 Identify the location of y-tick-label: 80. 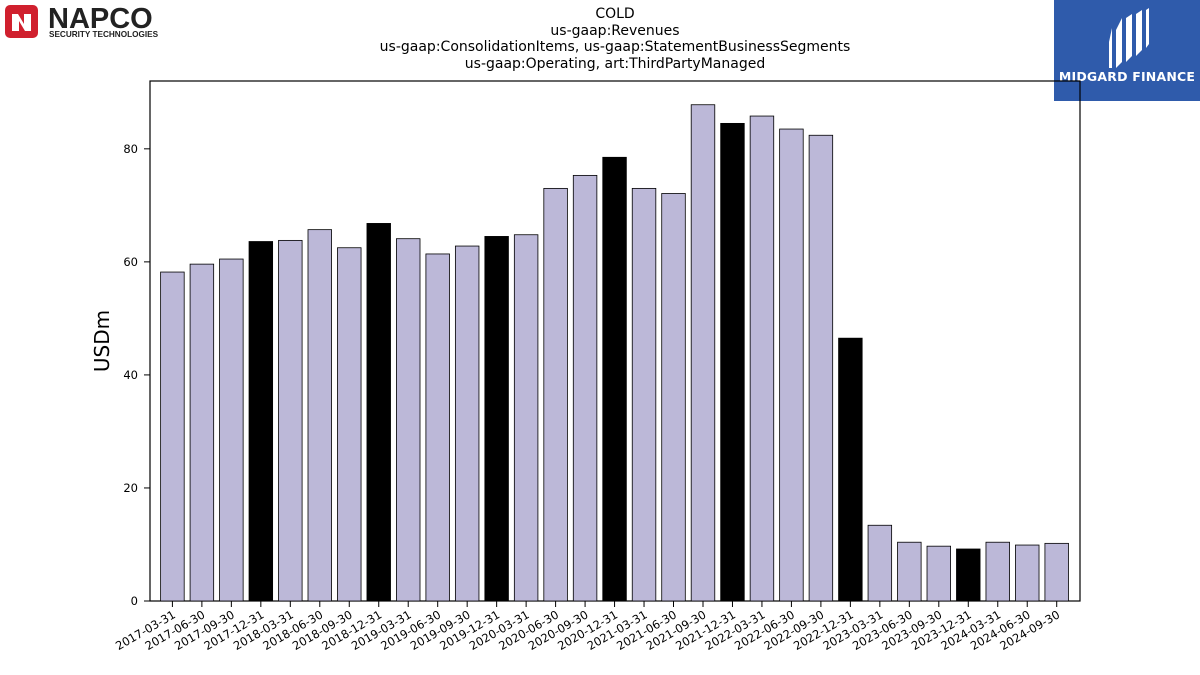
(130, 149).